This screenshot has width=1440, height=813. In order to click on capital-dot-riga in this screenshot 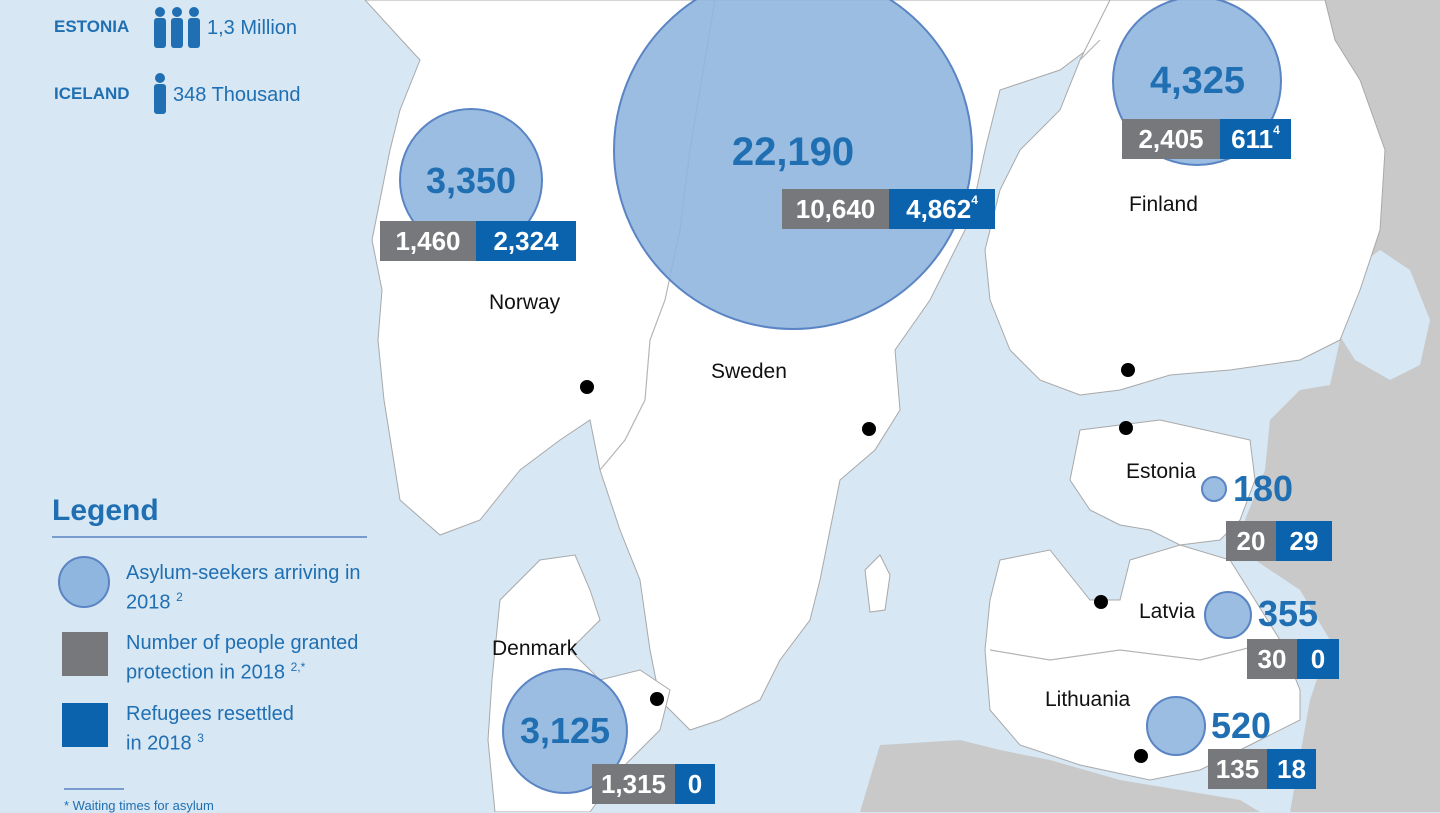, I will do `click(1101, 602)`.